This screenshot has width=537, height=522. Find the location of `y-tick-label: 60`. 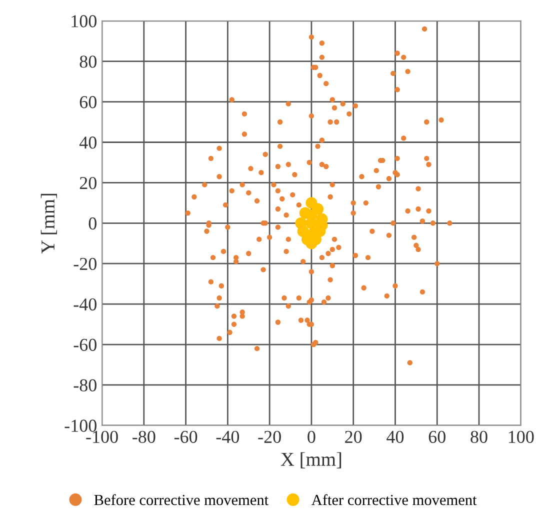

y-tick-label: 60 is located at coordinates (88, 102).